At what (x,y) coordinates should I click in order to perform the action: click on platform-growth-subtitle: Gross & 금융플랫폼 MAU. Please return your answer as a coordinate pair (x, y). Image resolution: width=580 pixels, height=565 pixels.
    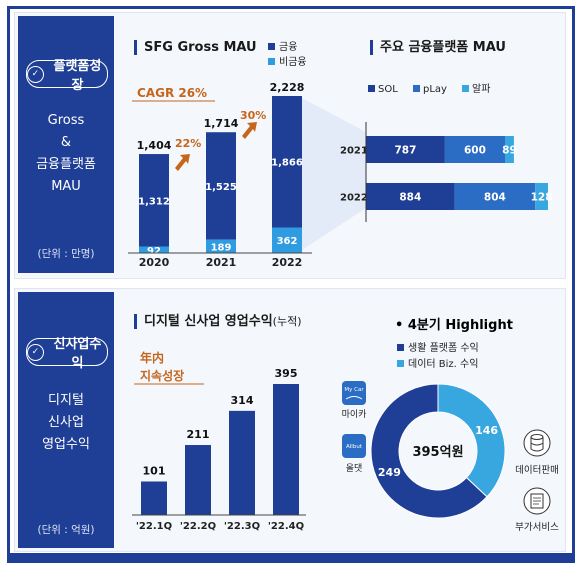
    Looking at the image, I should click on (66, 154).